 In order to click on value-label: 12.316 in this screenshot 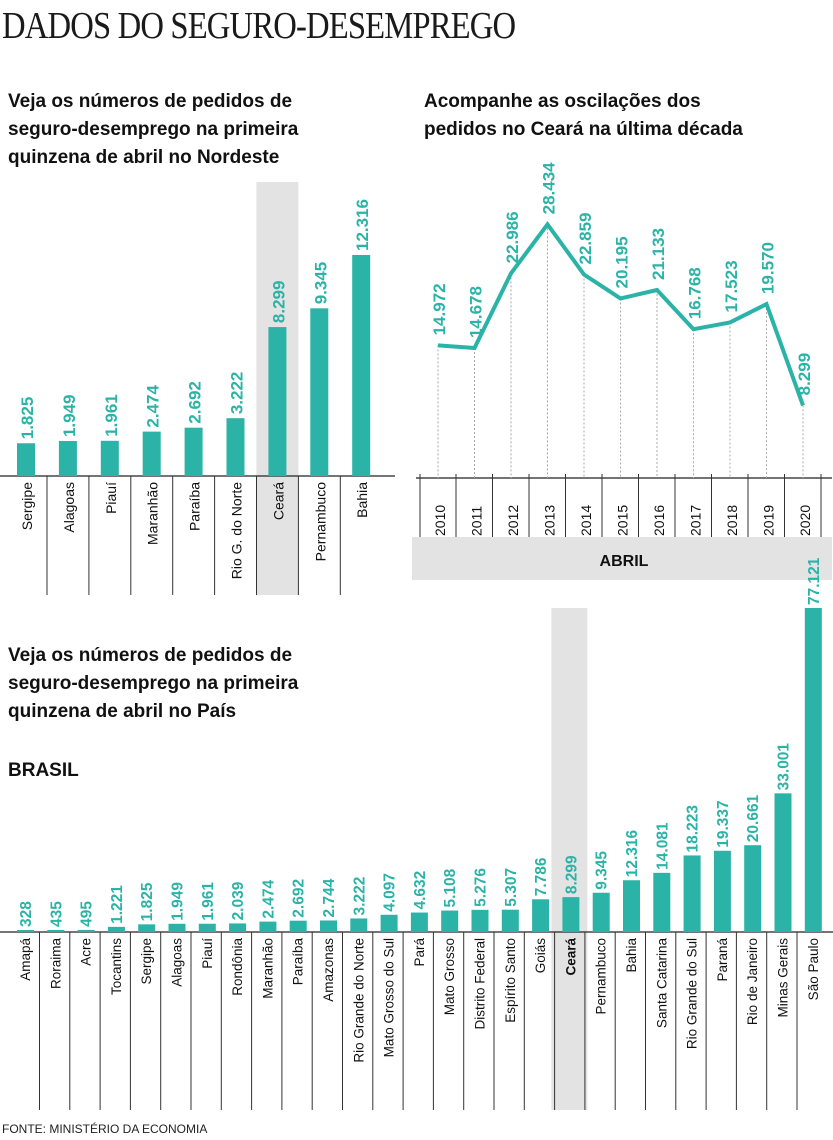, I will do `click(632, 853)`.